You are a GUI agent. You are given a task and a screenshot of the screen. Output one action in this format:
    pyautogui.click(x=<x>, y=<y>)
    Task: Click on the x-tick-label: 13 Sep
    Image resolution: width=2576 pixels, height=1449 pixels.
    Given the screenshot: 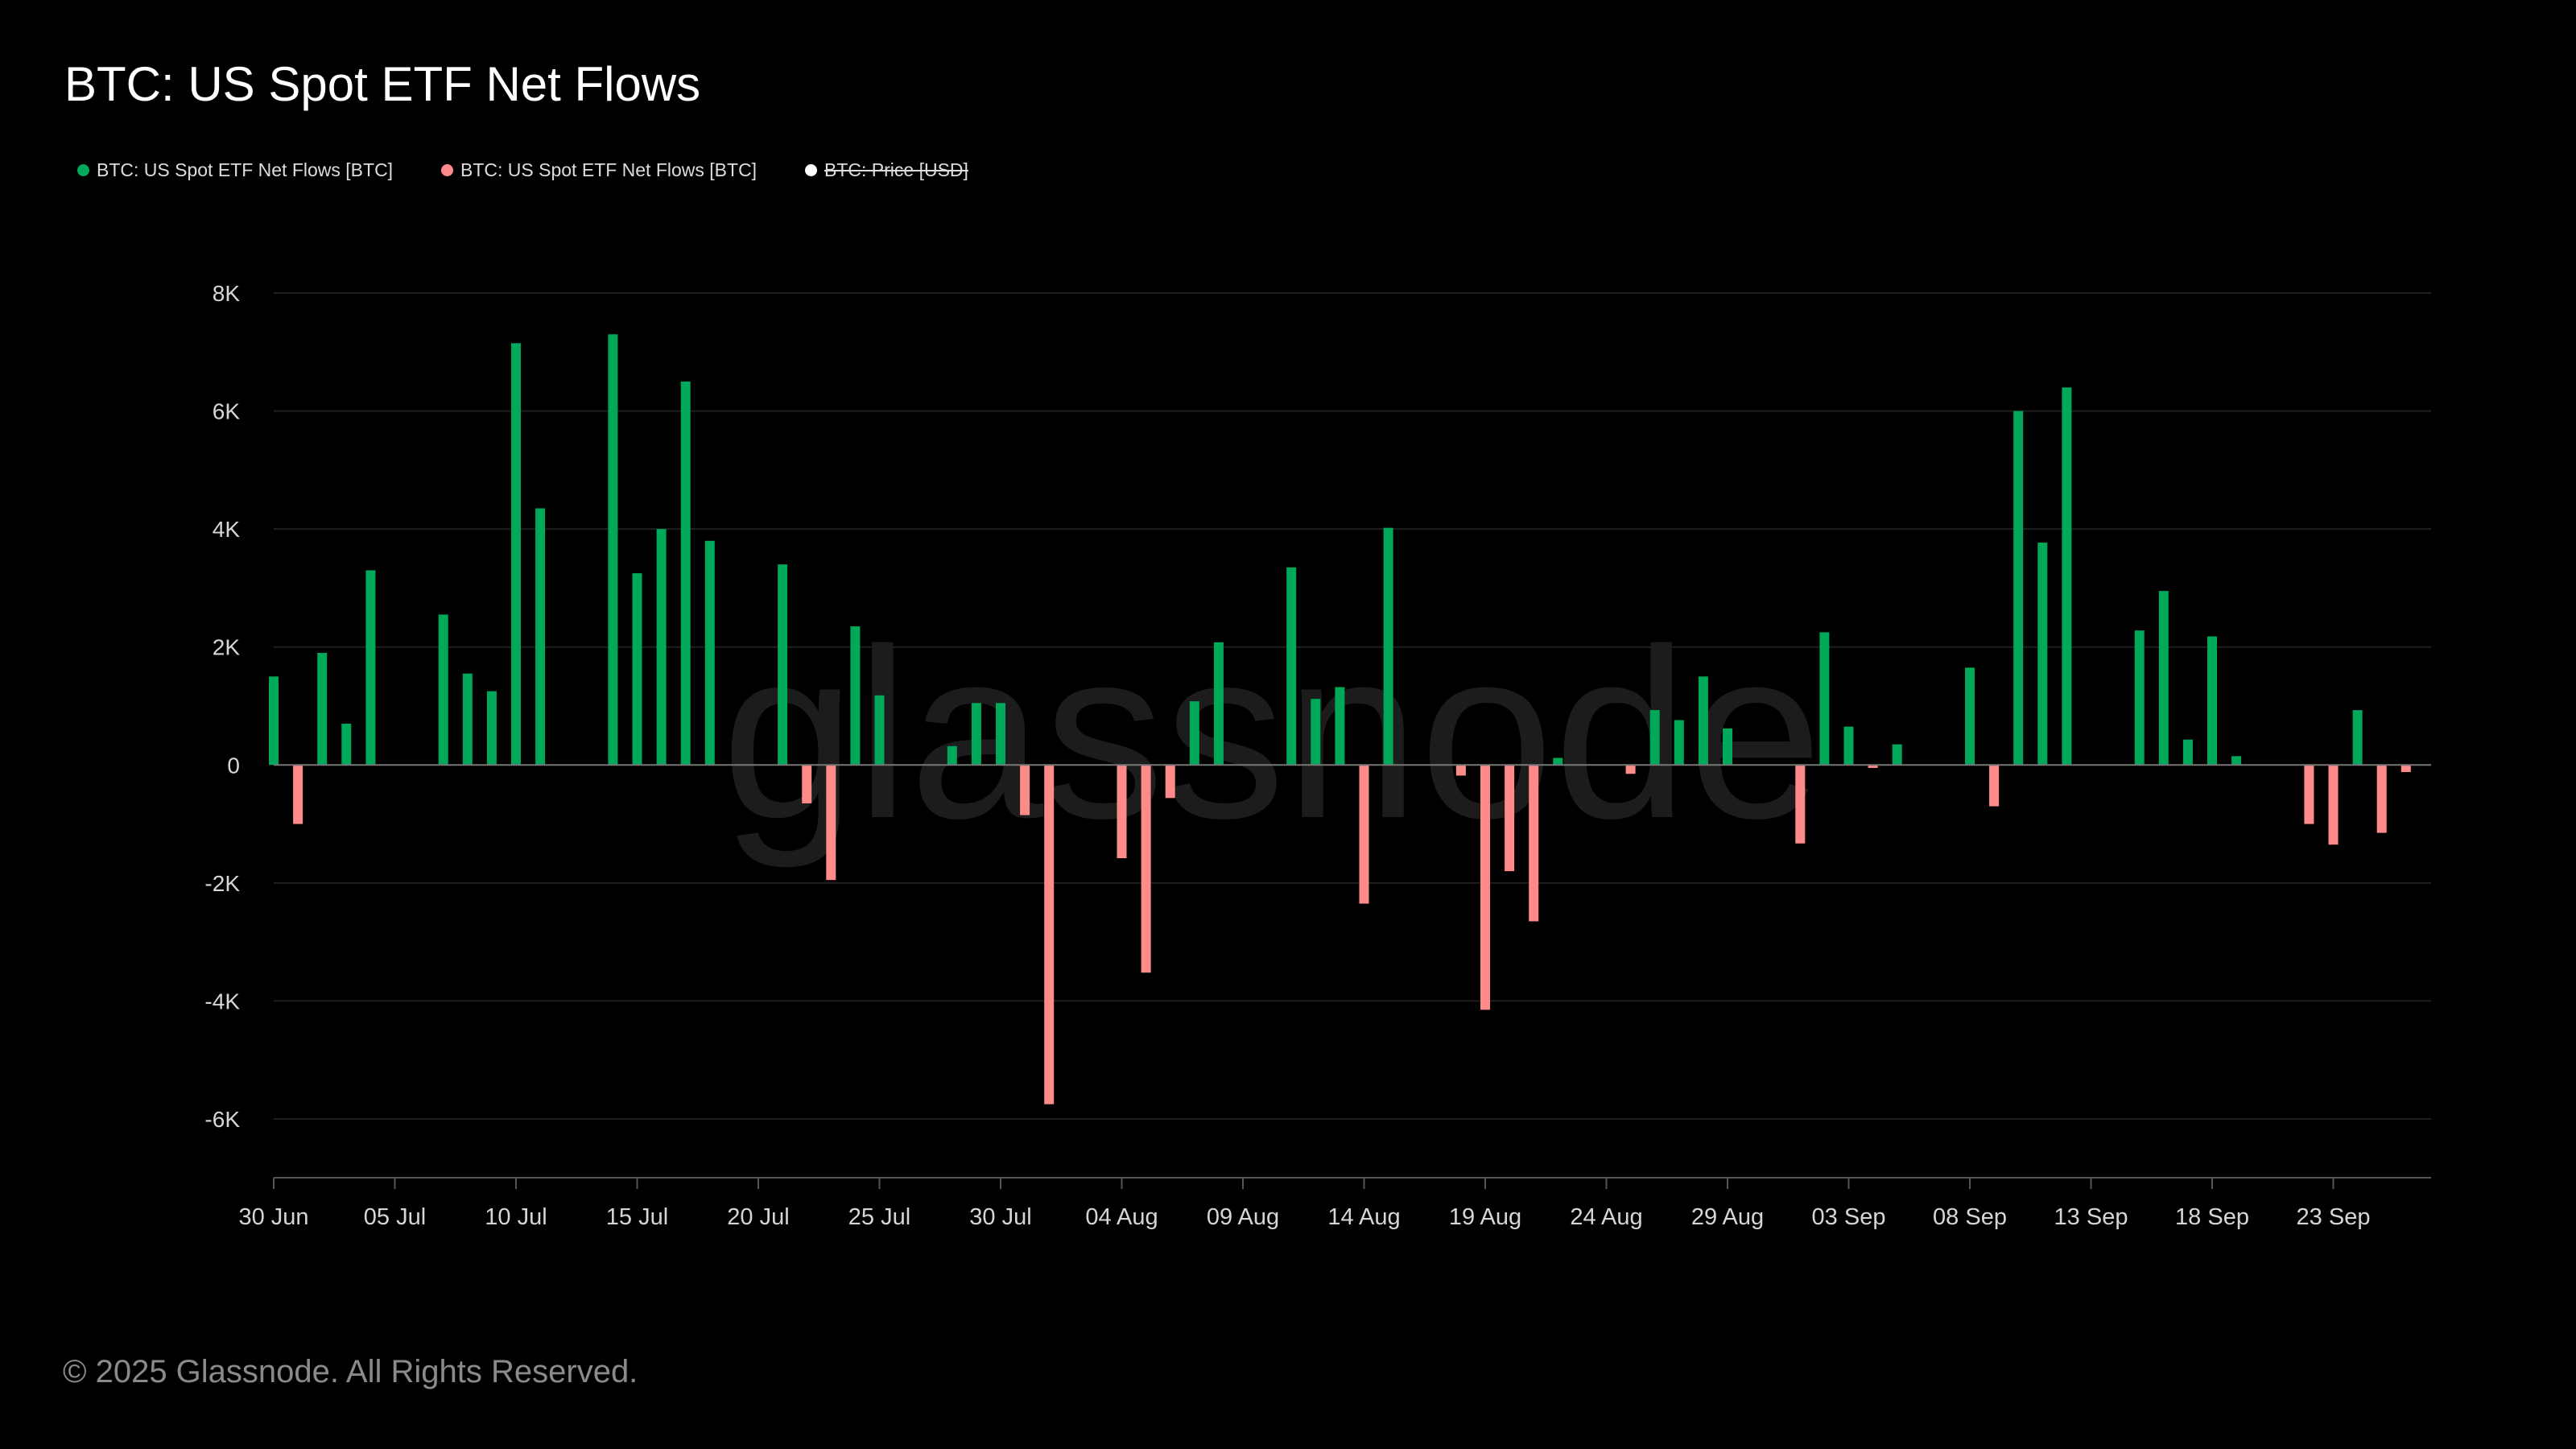 What is the action you would take?
    pyautogui.click(x=2091, y=1217)
    